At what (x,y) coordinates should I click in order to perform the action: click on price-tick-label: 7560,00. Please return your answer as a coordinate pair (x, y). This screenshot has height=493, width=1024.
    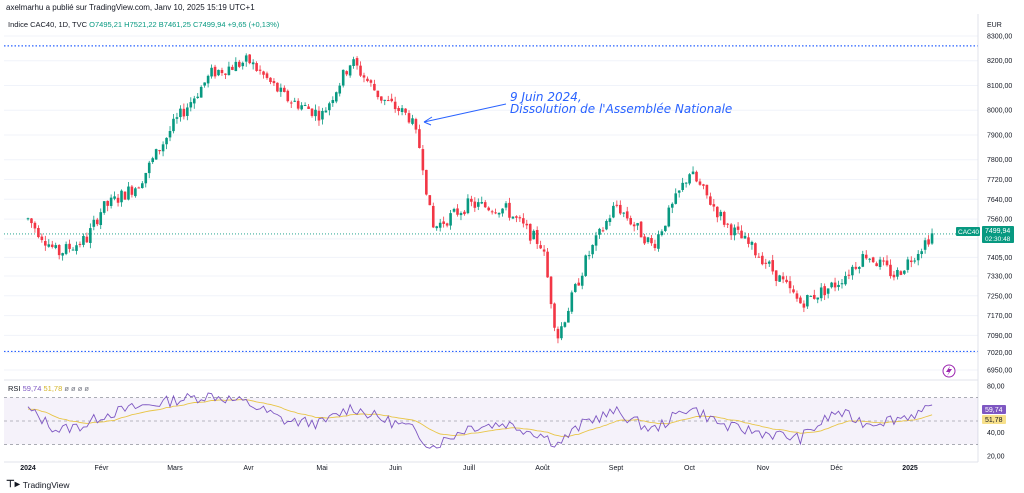
    Looking at the image, I should click on (999, 220).